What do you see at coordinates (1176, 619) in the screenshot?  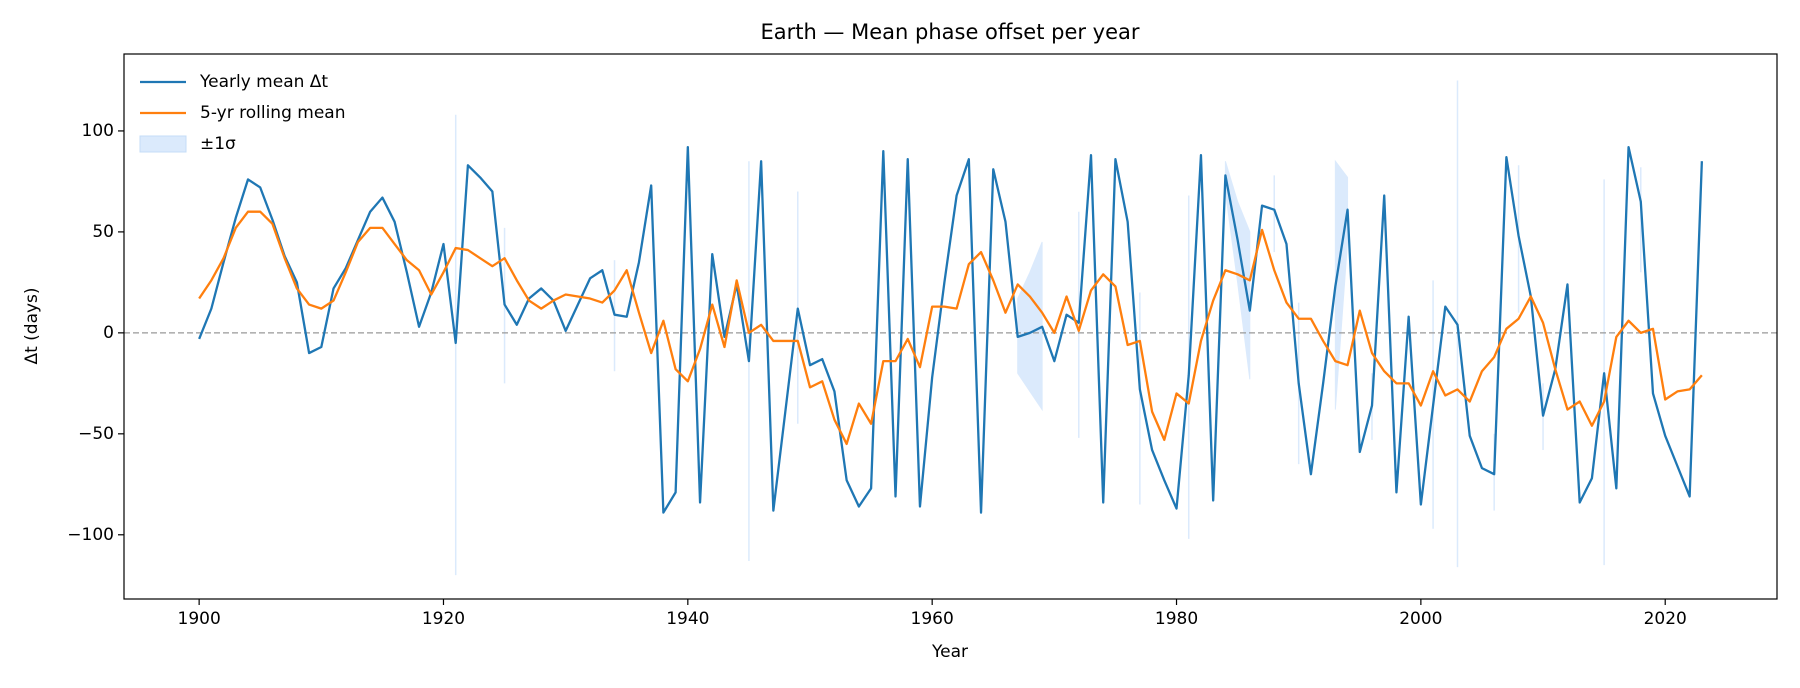 I see `x-tick-label: 1980` at bounding box center [1176, 619].